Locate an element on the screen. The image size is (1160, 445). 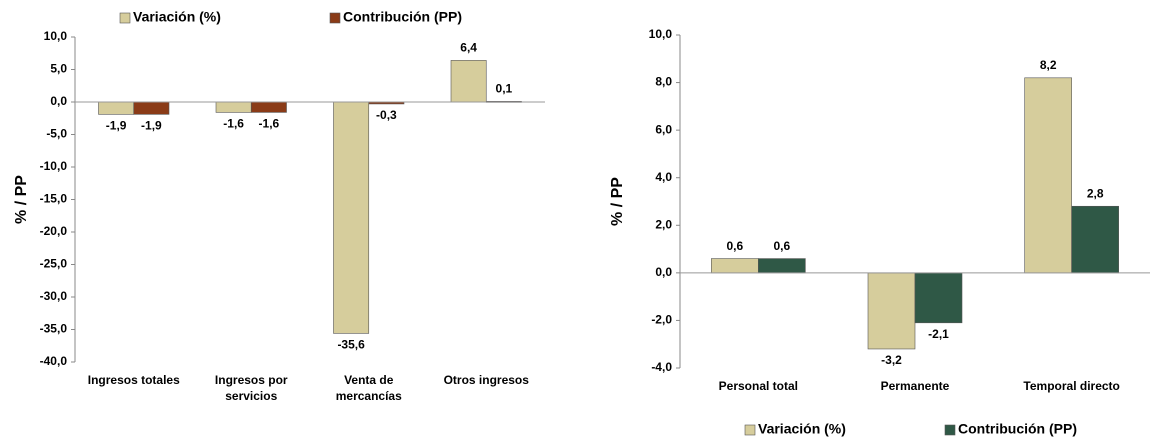
value-label: -35,6 is located at coordinates (351, 345).